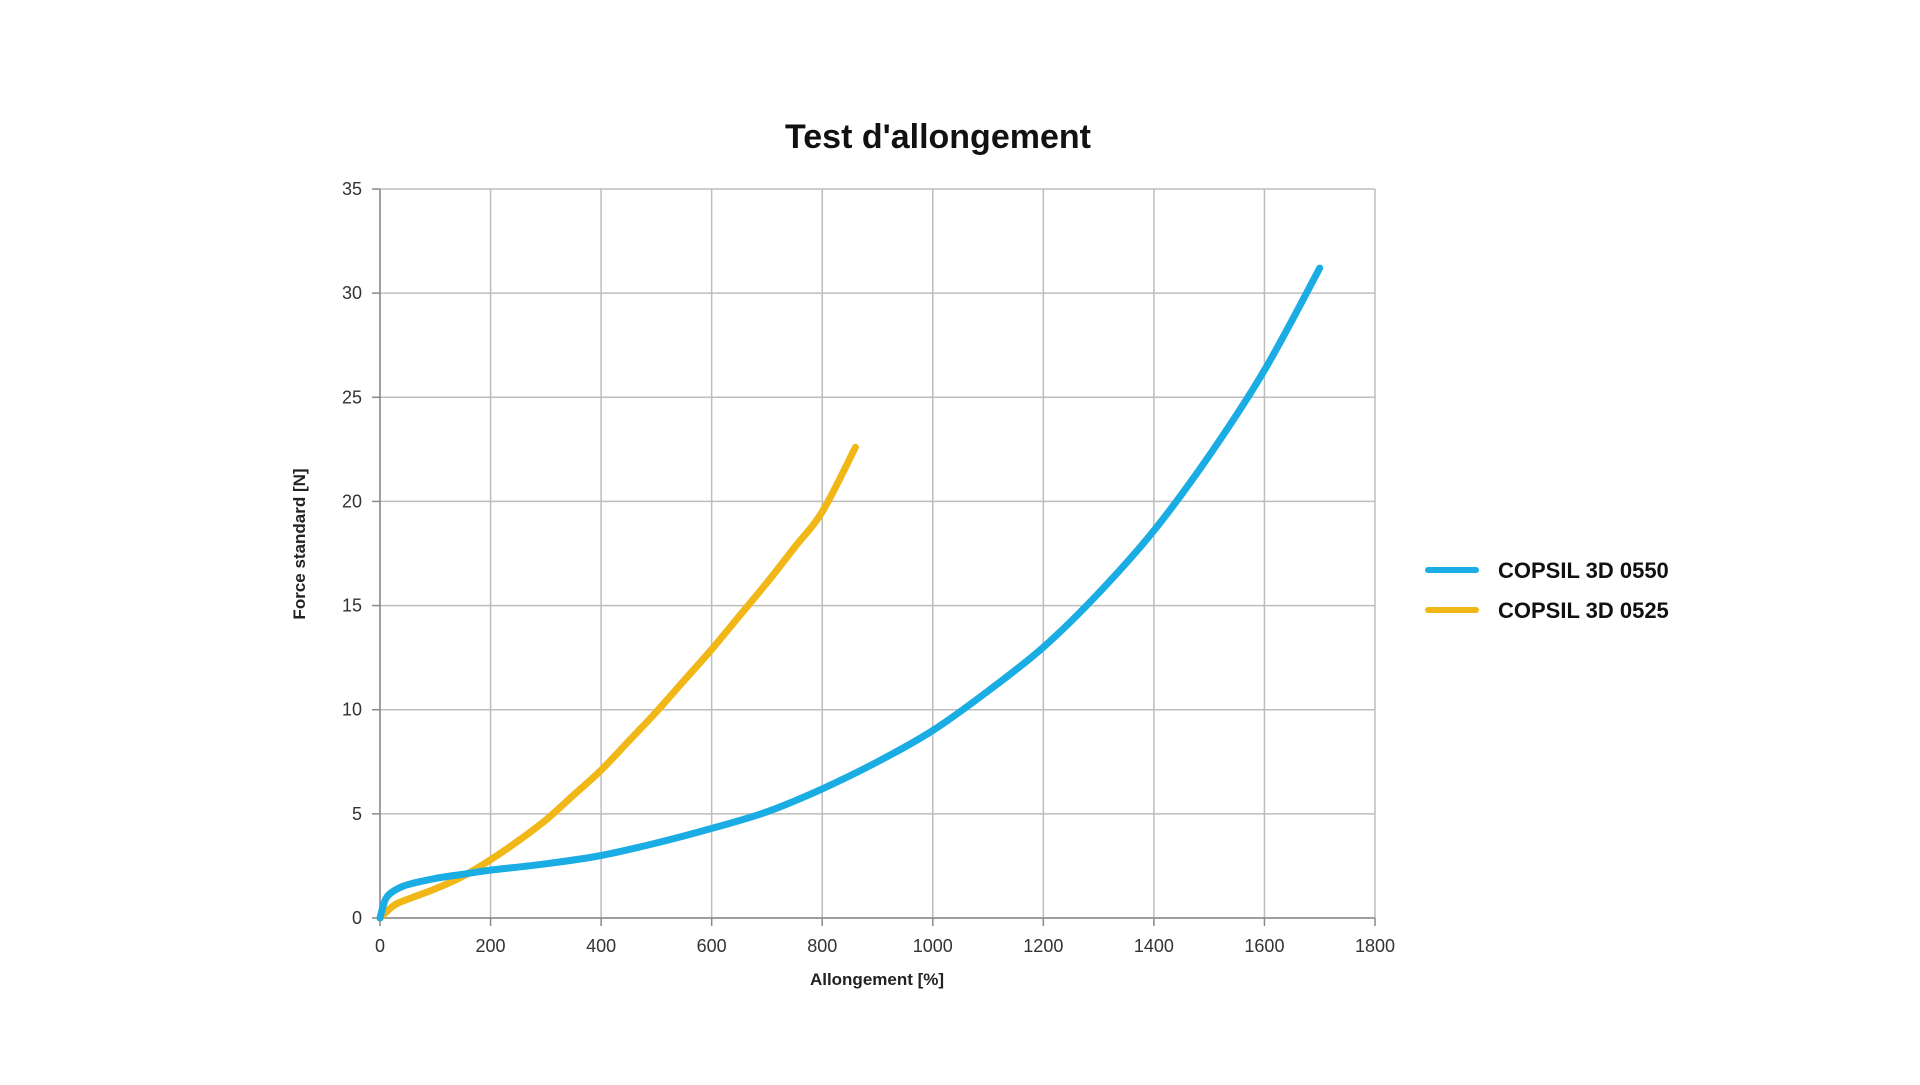 The image size is (1920, 1085). What do you see at coordinates (1043, 946) in the screenshot?
I see `x-tick-label: 1200` at bounding box center [1043, 946].